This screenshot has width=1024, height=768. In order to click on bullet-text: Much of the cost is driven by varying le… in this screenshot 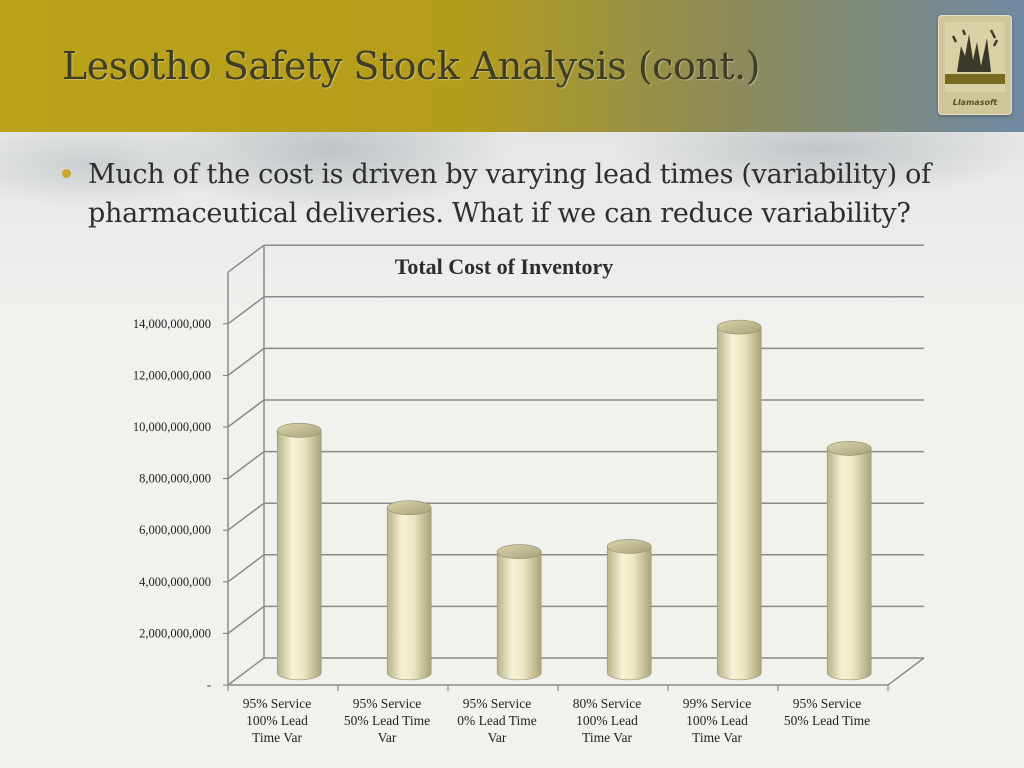, I will do `click(509, 194)`.